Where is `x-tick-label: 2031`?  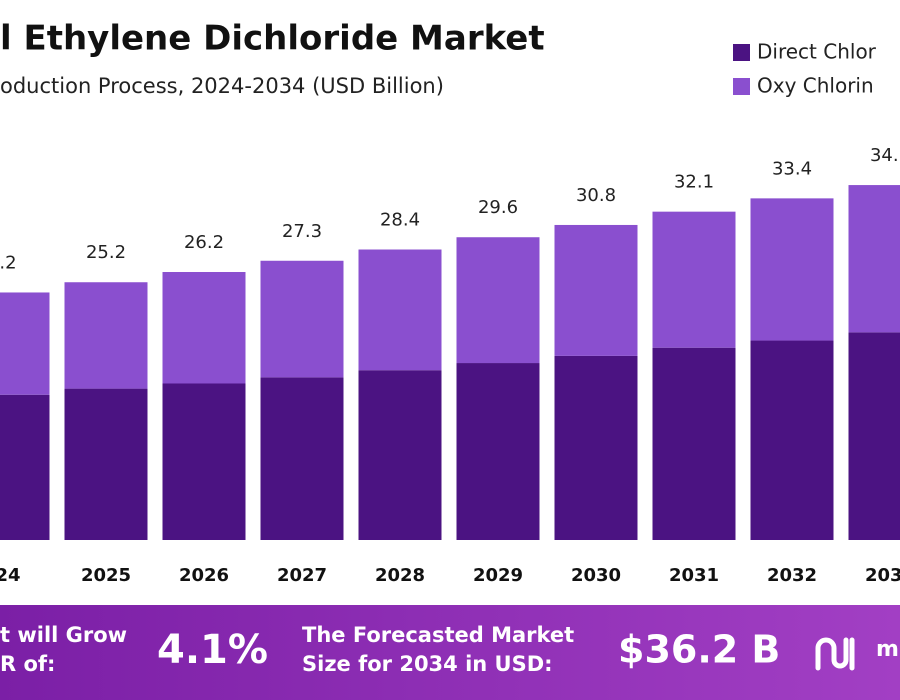
x-tick-label: 2031 is located at coordinates (694, 575).